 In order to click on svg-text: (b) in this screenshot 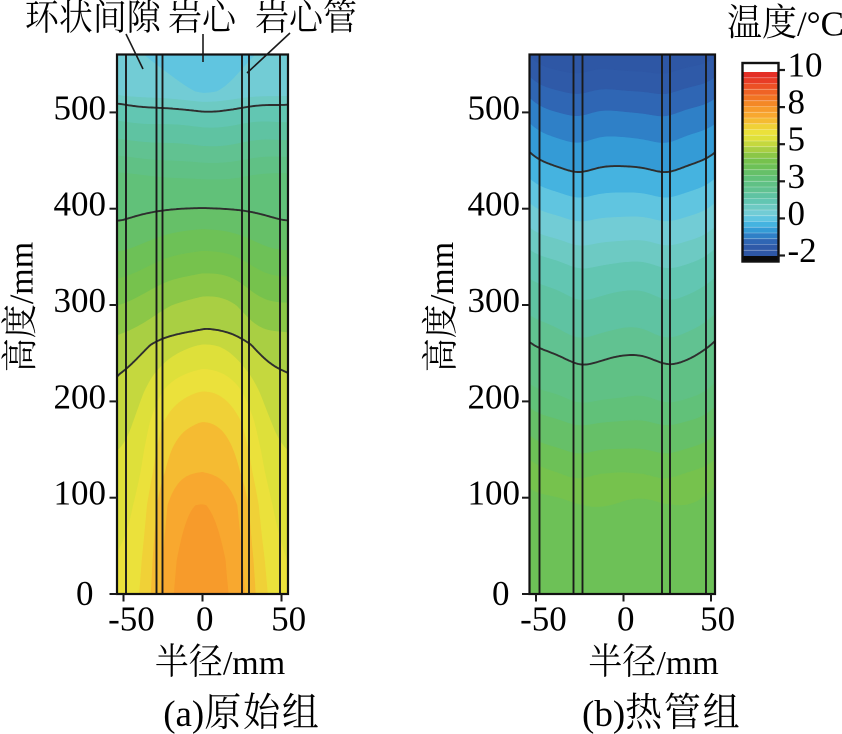, I will do `click(603, 714)`.